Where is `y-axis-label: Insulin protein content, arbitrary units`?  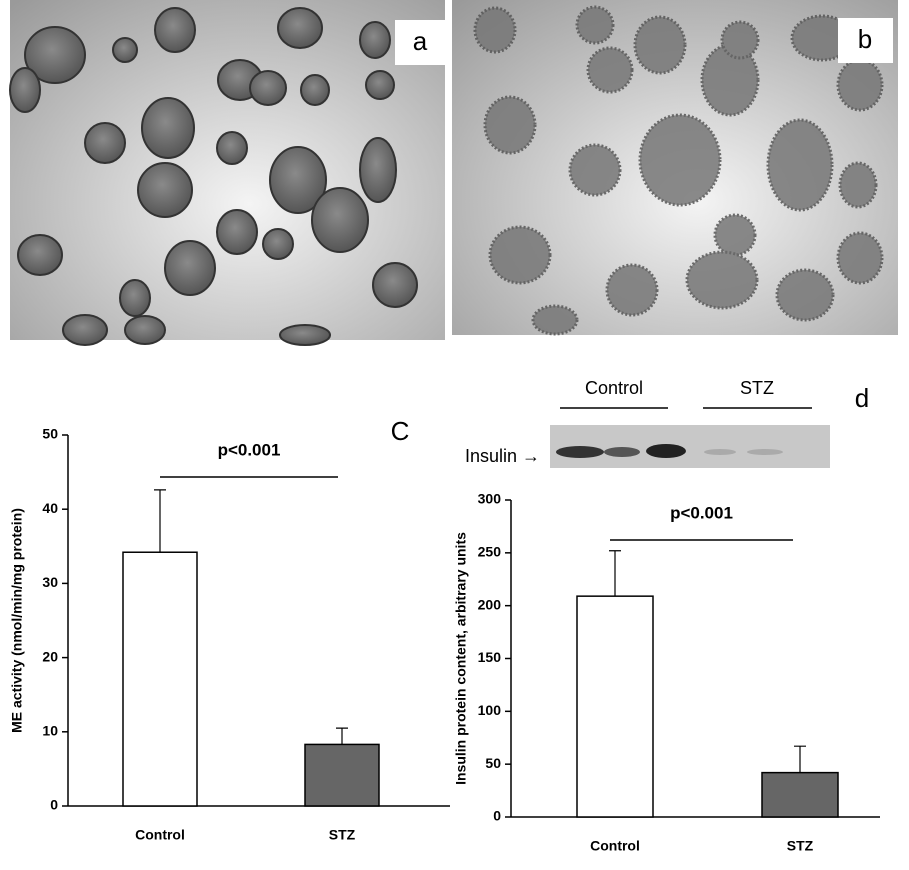 y-axis-label: Insulin protein content, arbitrary units is located at coordinates (461, 658).